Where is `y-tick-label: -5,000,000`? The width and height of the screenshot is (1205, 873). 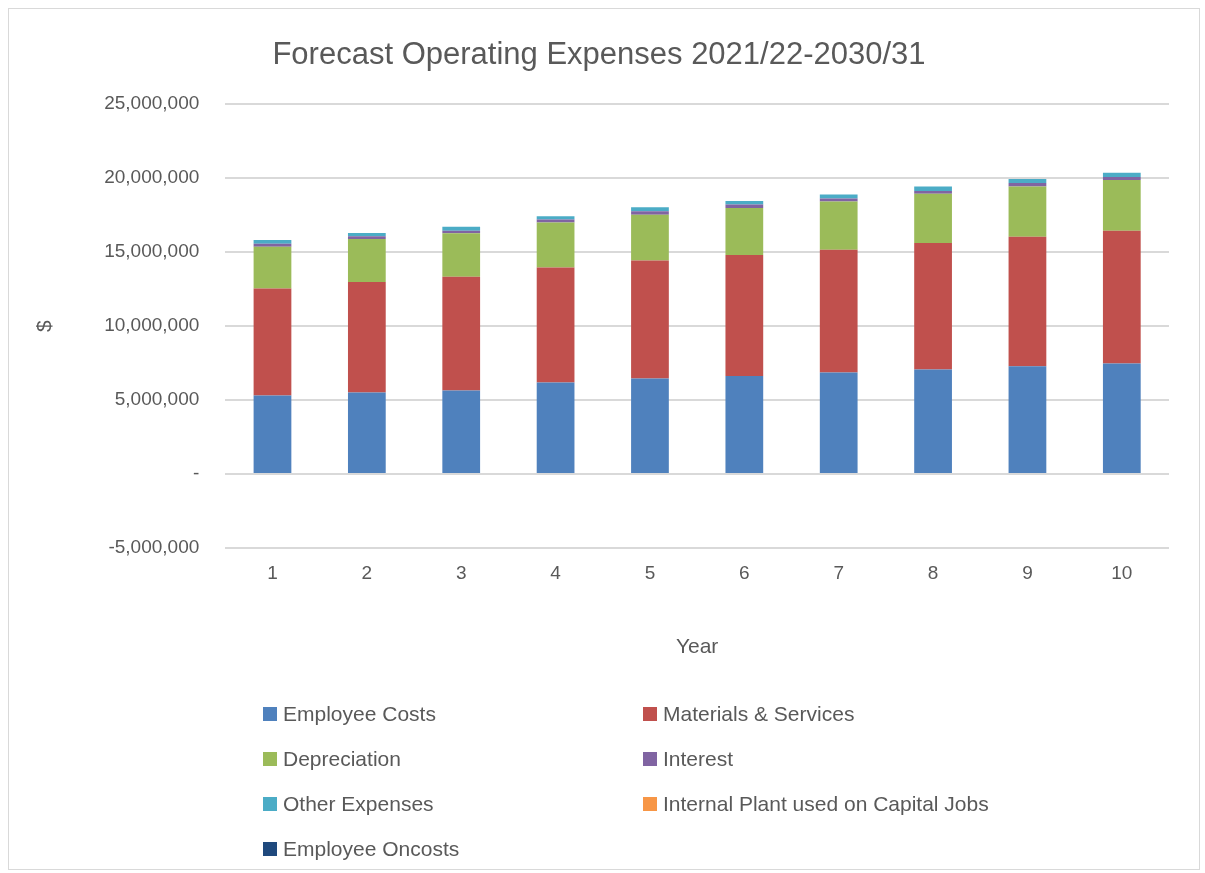
y-tick-label: -5,000,000 is located at coordinates (154, 547).